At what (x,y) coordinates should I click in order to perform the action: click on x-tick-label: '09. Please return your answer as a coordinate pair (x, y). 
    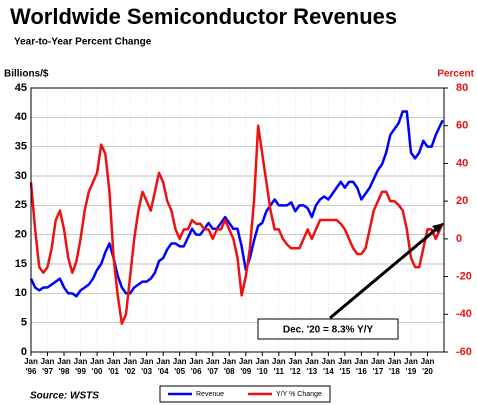
    Looking at the image, I should click on (245, 371).